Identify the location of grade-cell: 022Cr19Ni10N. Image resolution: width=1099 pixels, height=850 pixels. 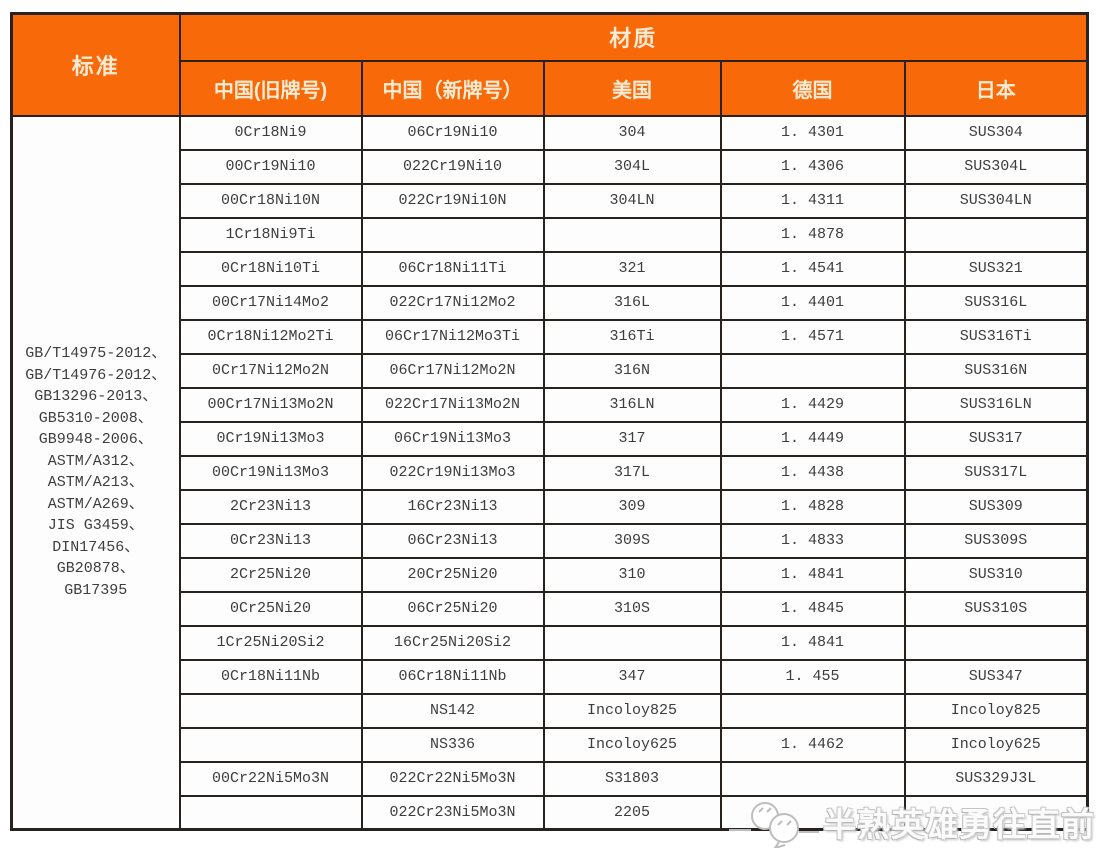
(452, 200).